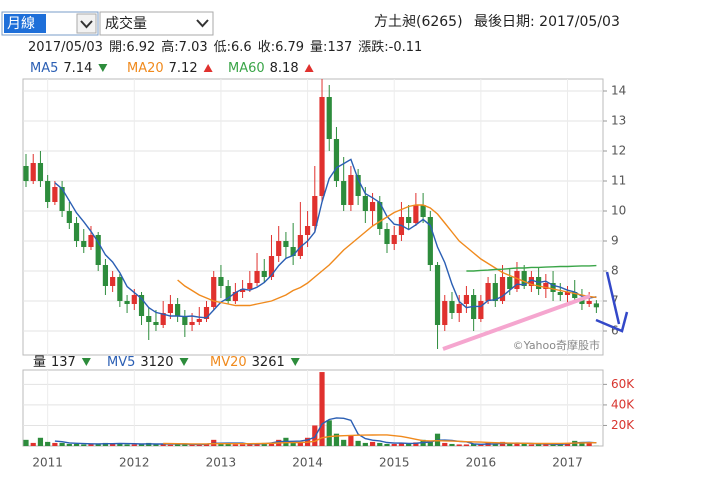  I want to click on legend-value: 8.18, so click(284, 68).